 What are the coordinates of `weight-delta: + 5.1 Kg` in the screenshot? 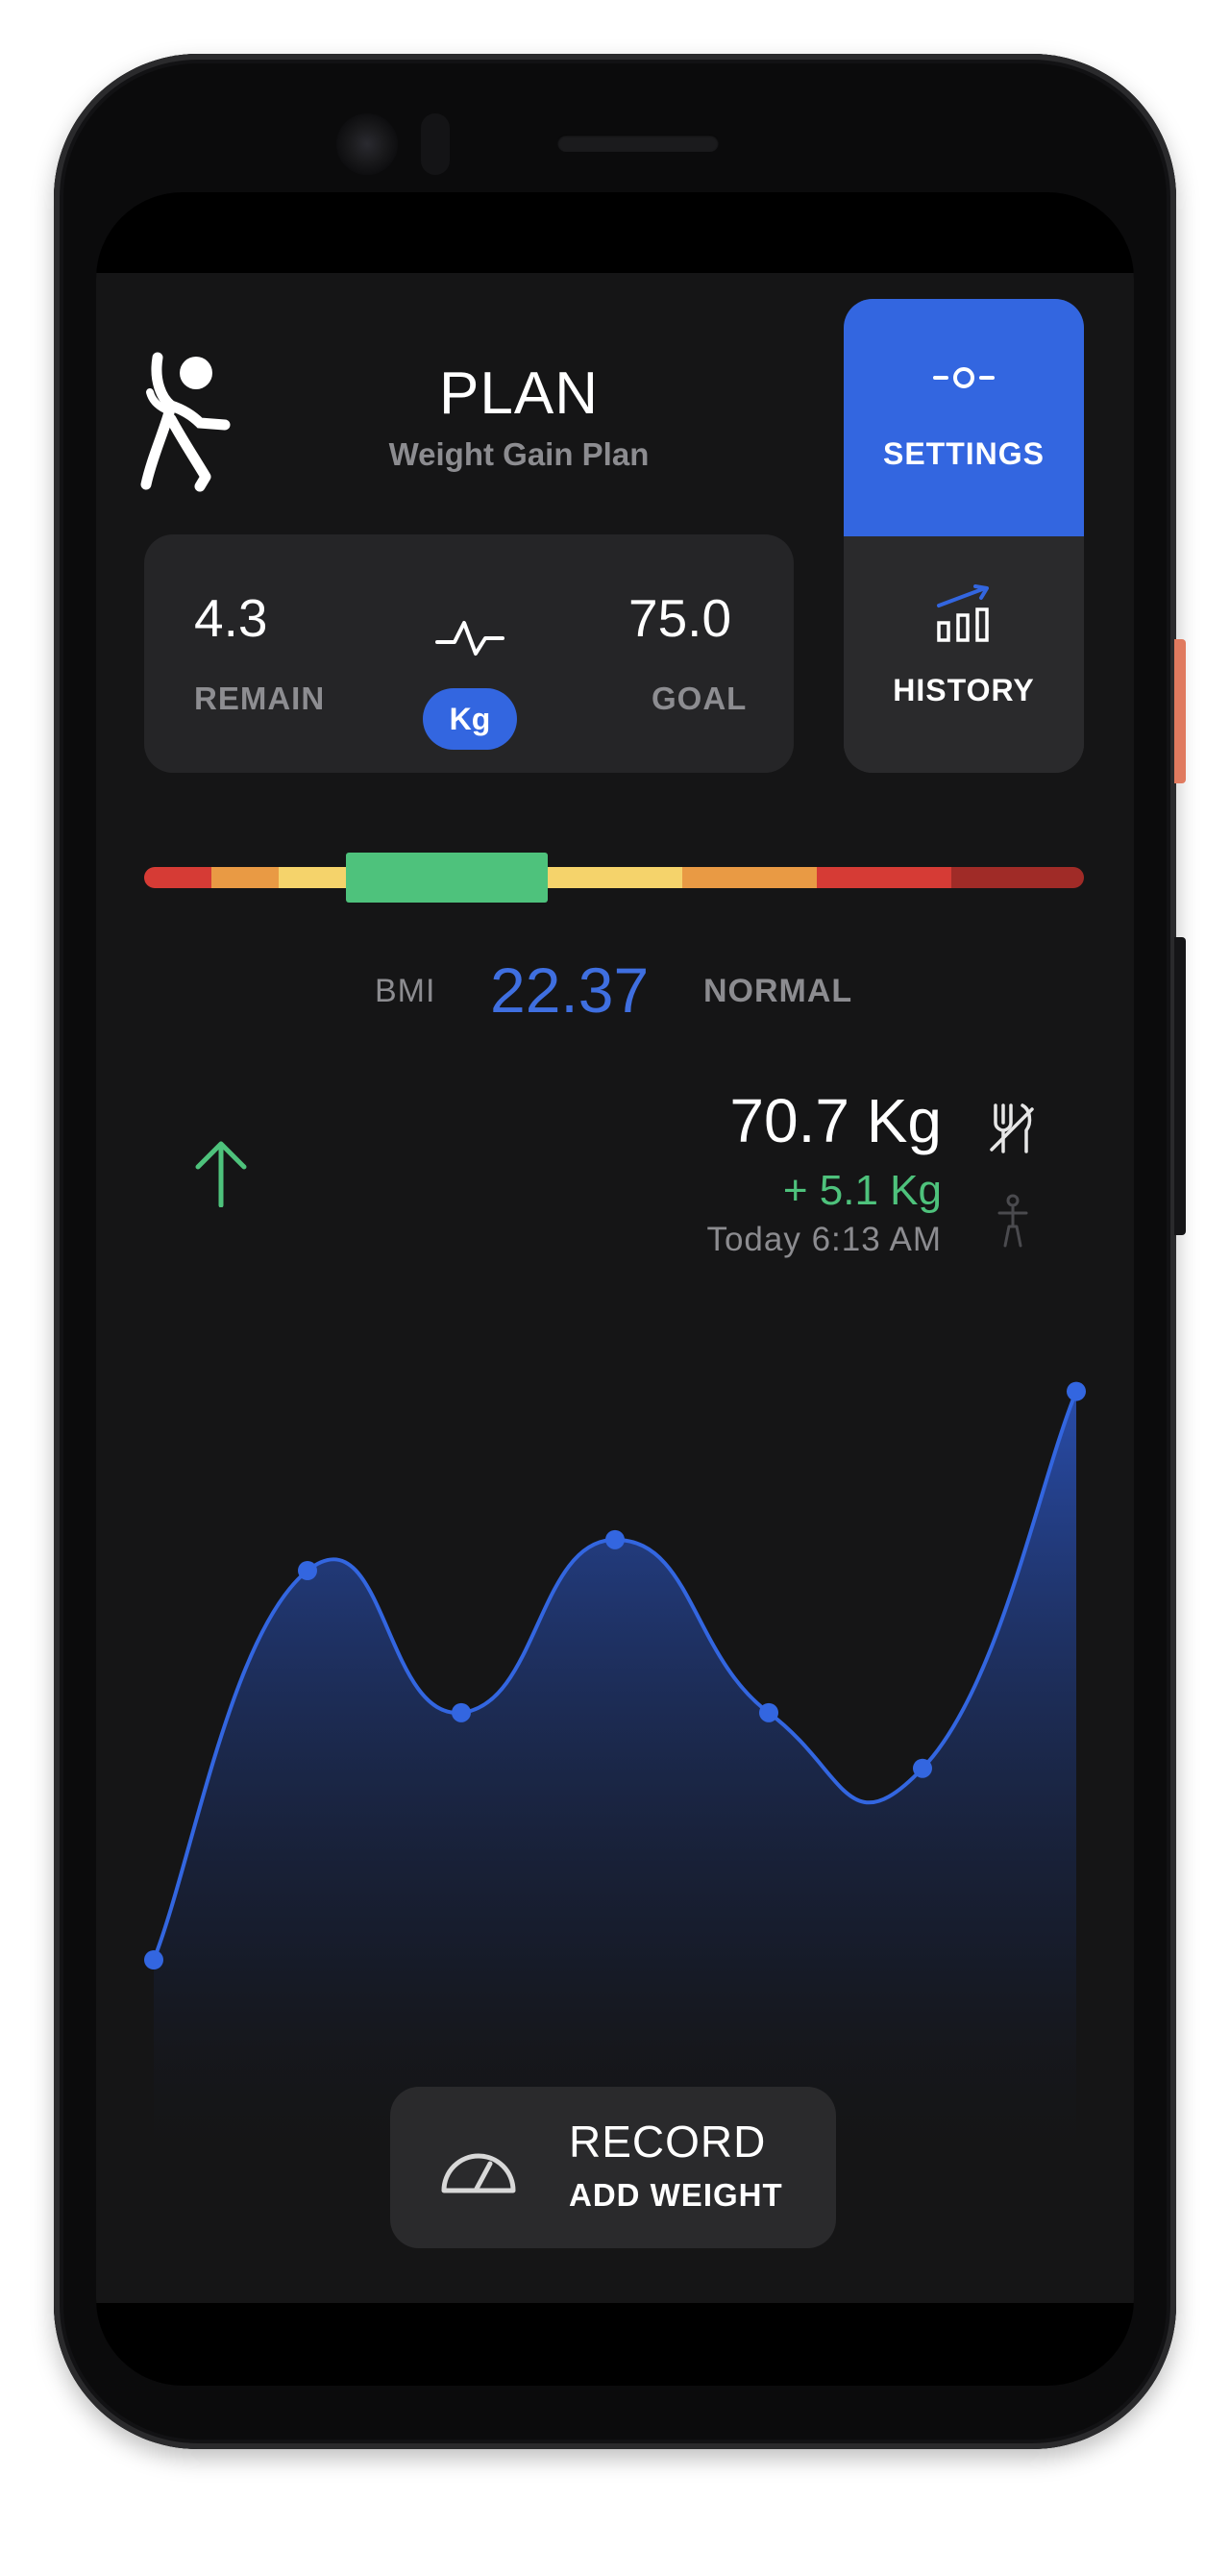 It's located at (862, 1191).